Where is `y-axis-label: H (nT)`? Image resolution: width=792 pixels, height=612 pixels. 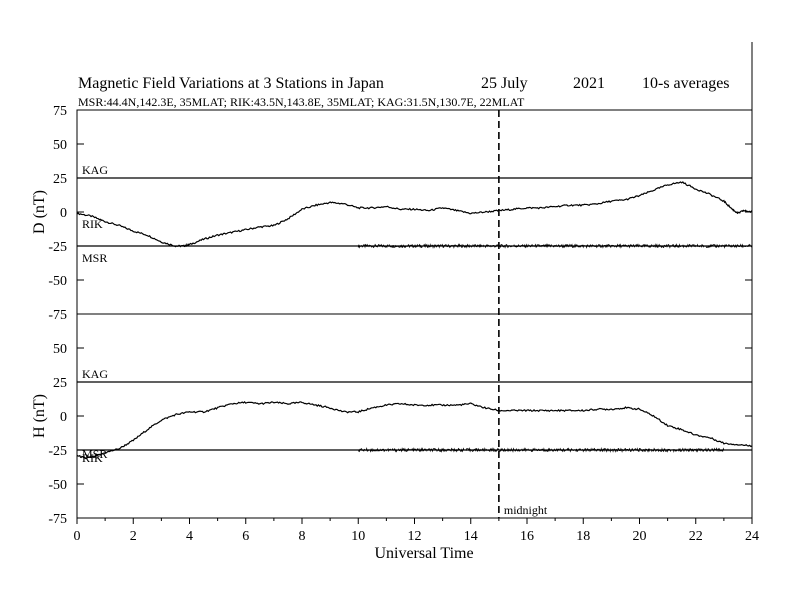 y-axis-label: H (nT) is located at coordinates (39, 416).